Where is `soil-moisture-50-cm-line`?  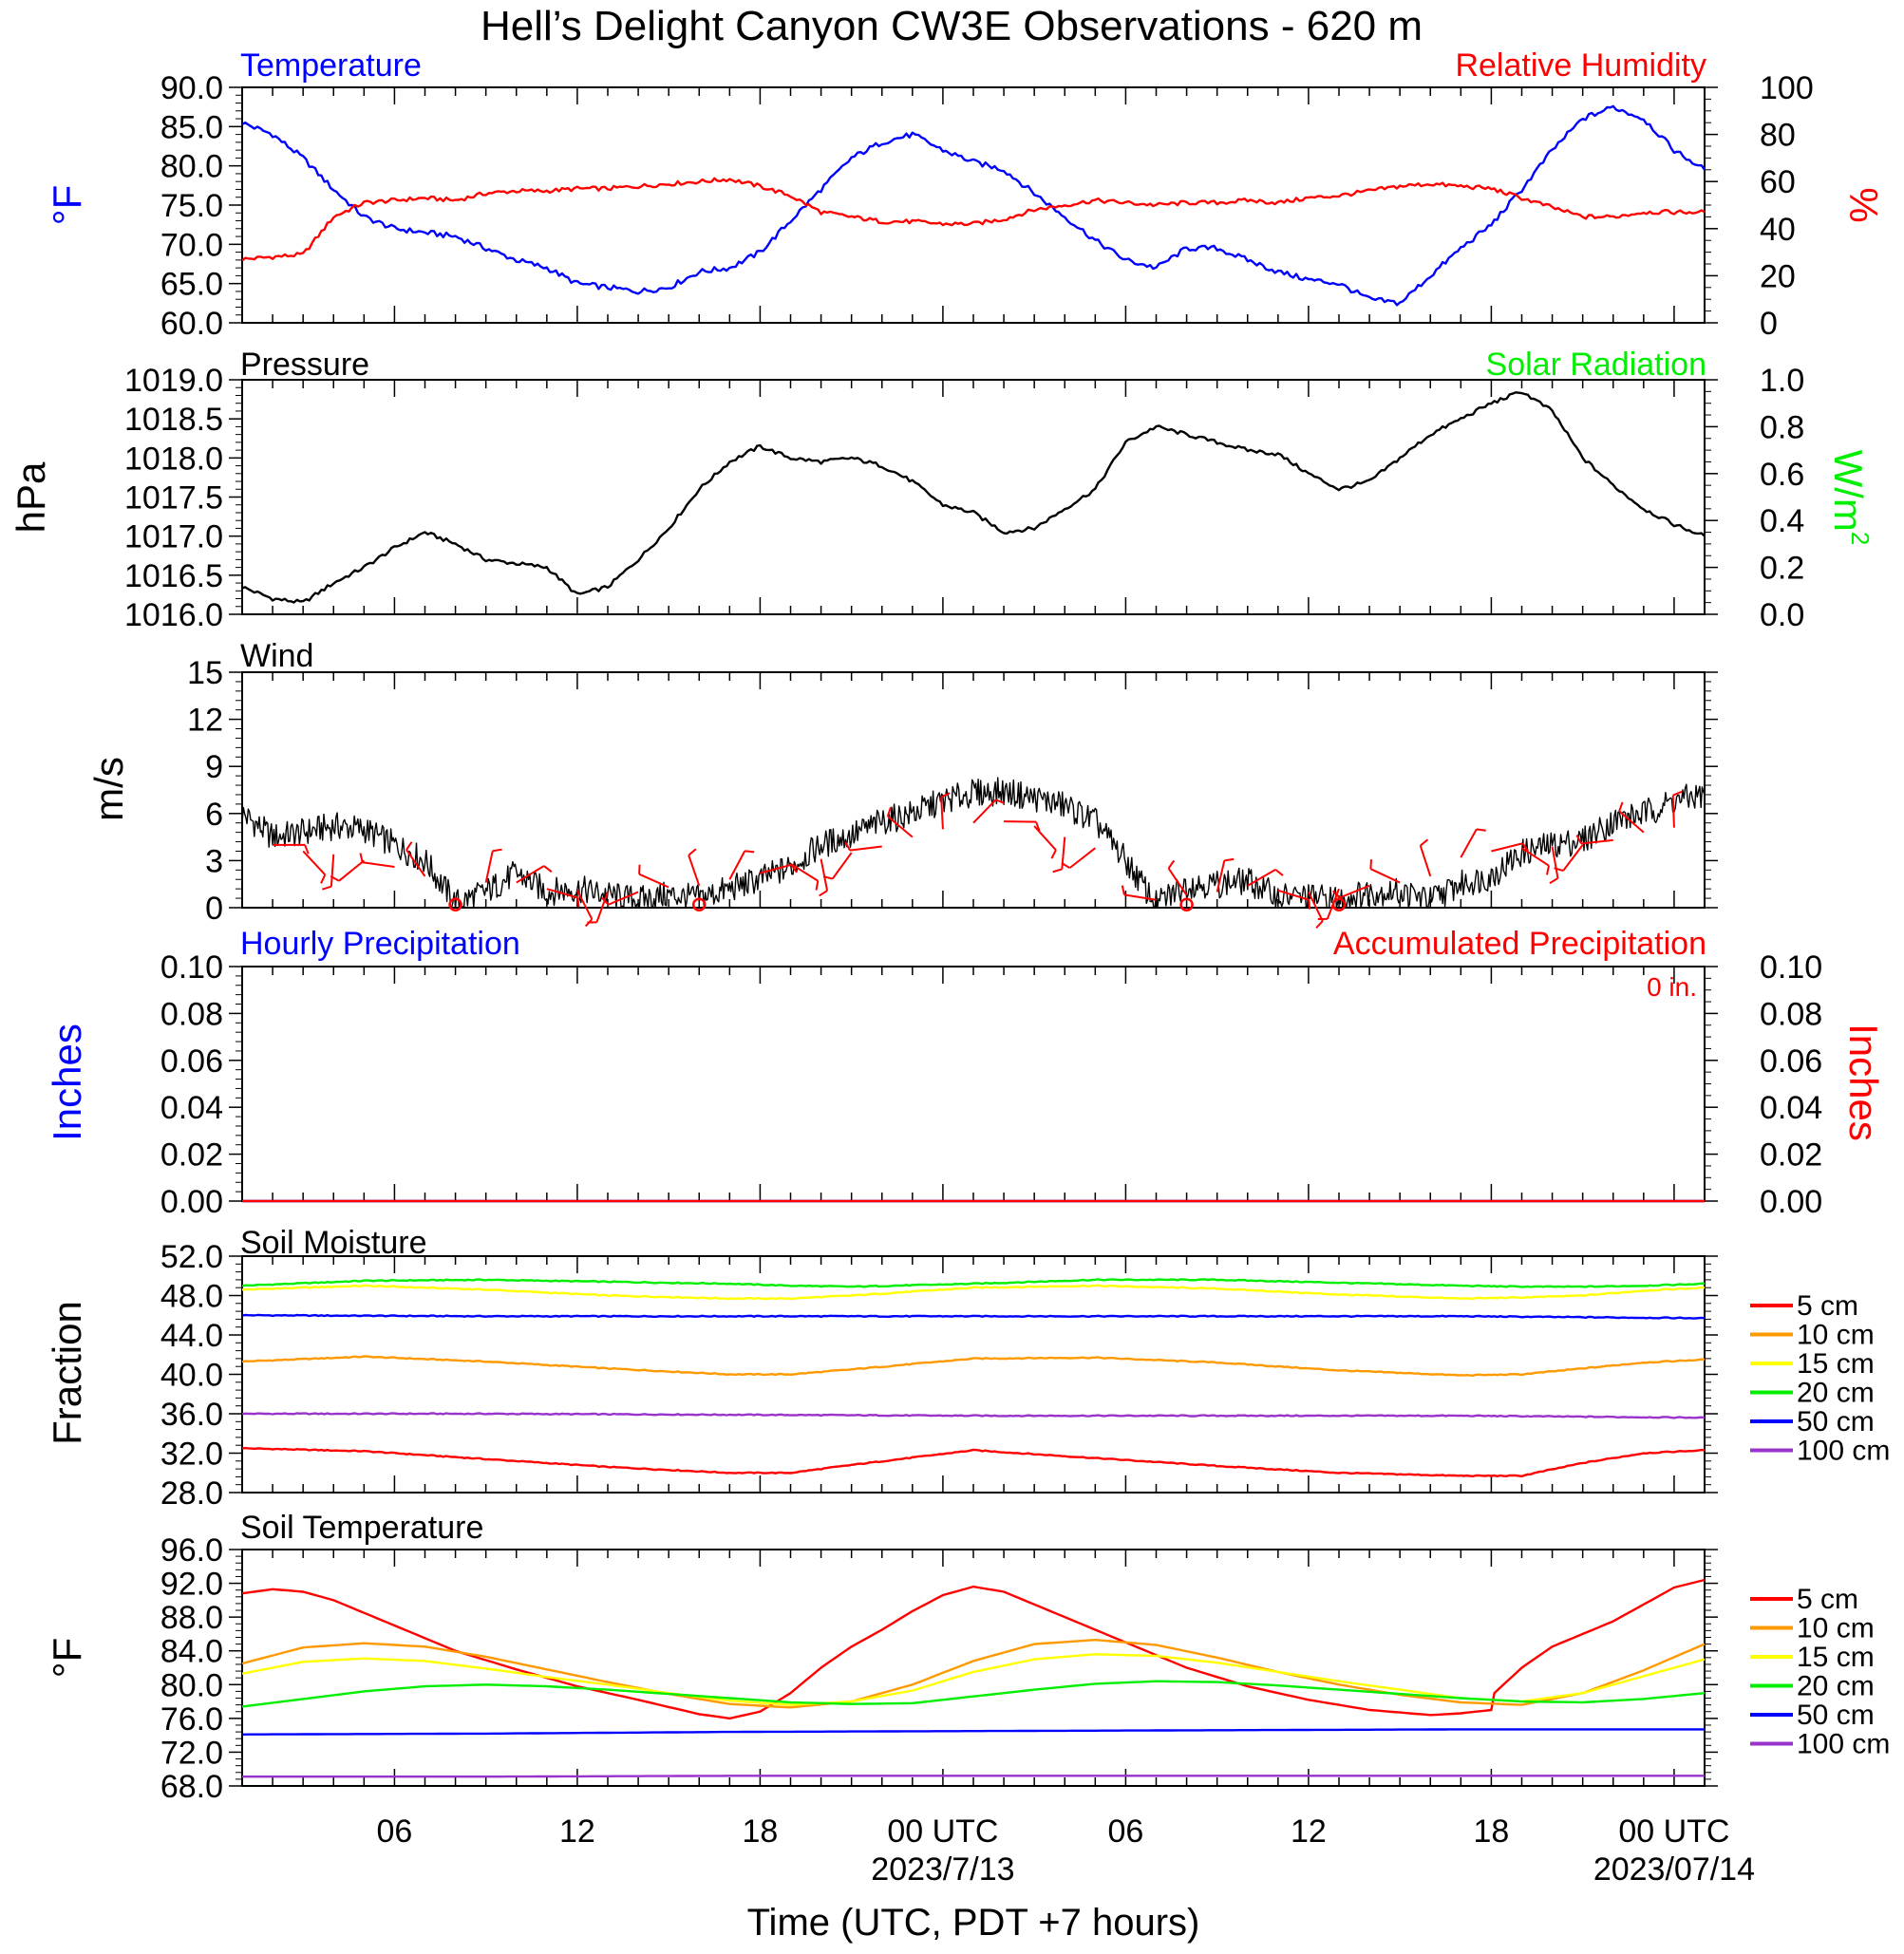
soil-moisture-50-cm-line is located at coordinates (974, 1316).